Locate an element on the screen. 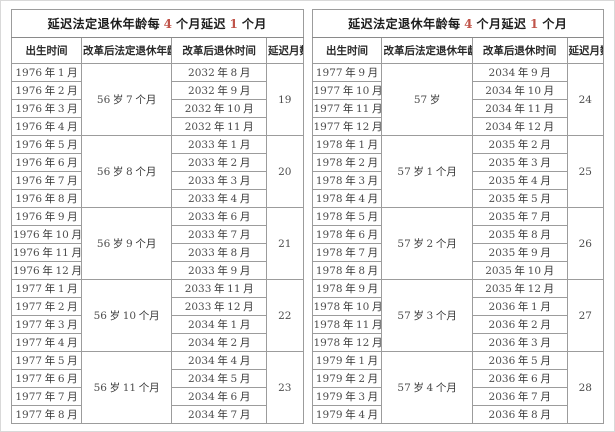 The image size is (615, 432). retirement-date-cell: 2034 年 12 月 is located at coordinates (519, 126).